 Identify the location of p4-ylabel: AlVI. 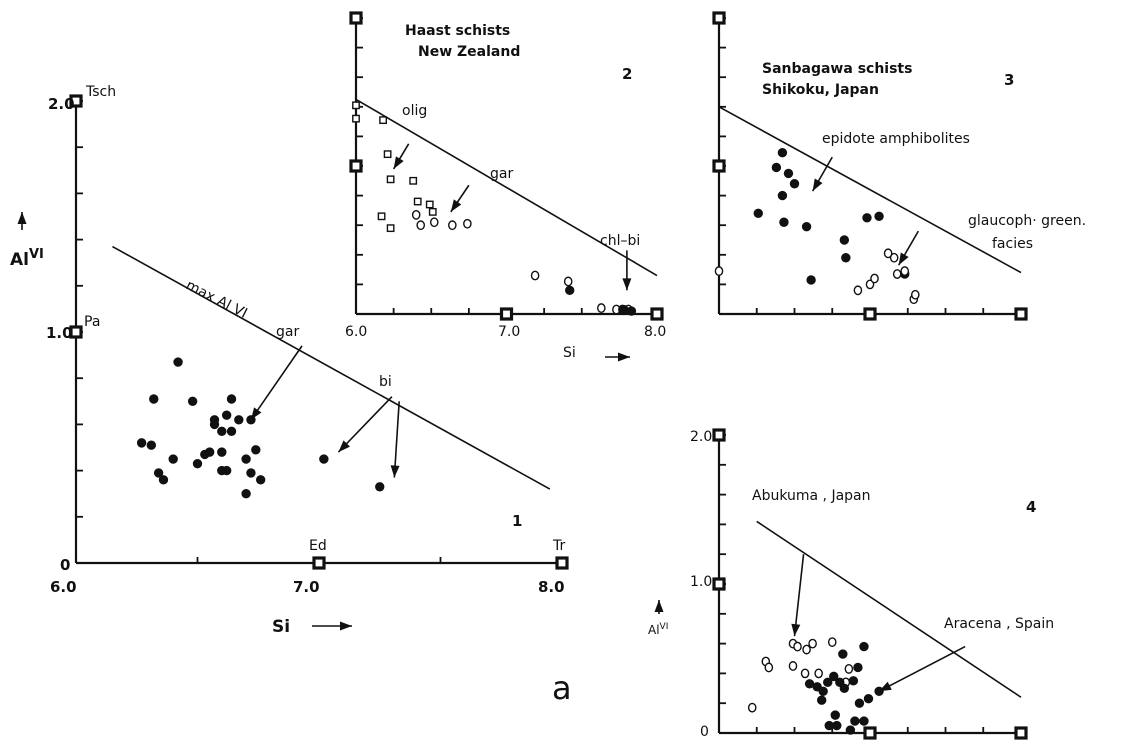
(658, 629).